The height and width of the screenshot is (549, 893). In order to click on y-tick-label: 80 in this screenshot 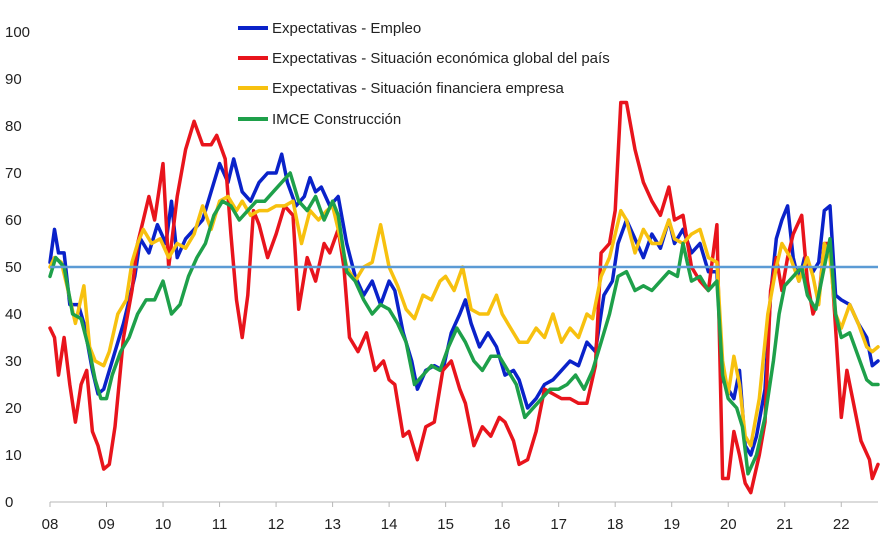, I will do `click(13, 126)`.